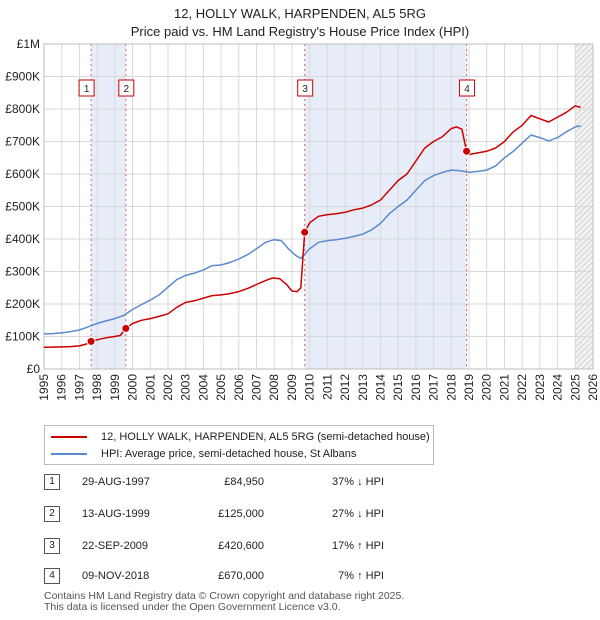 This screenshot has width=600, height=620. Describe the element at coordinates (504, 387) in the screenshot. I see `x-tick-label: 2021` at that location.